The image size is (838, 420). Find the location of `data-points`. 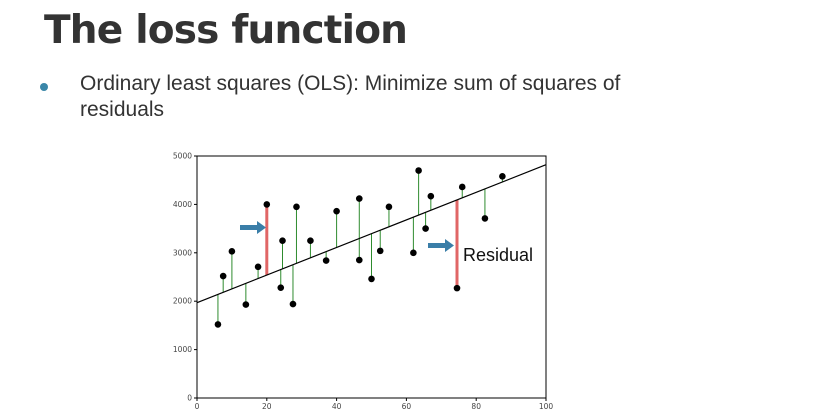

data-points is located at coordinates (360, 247).